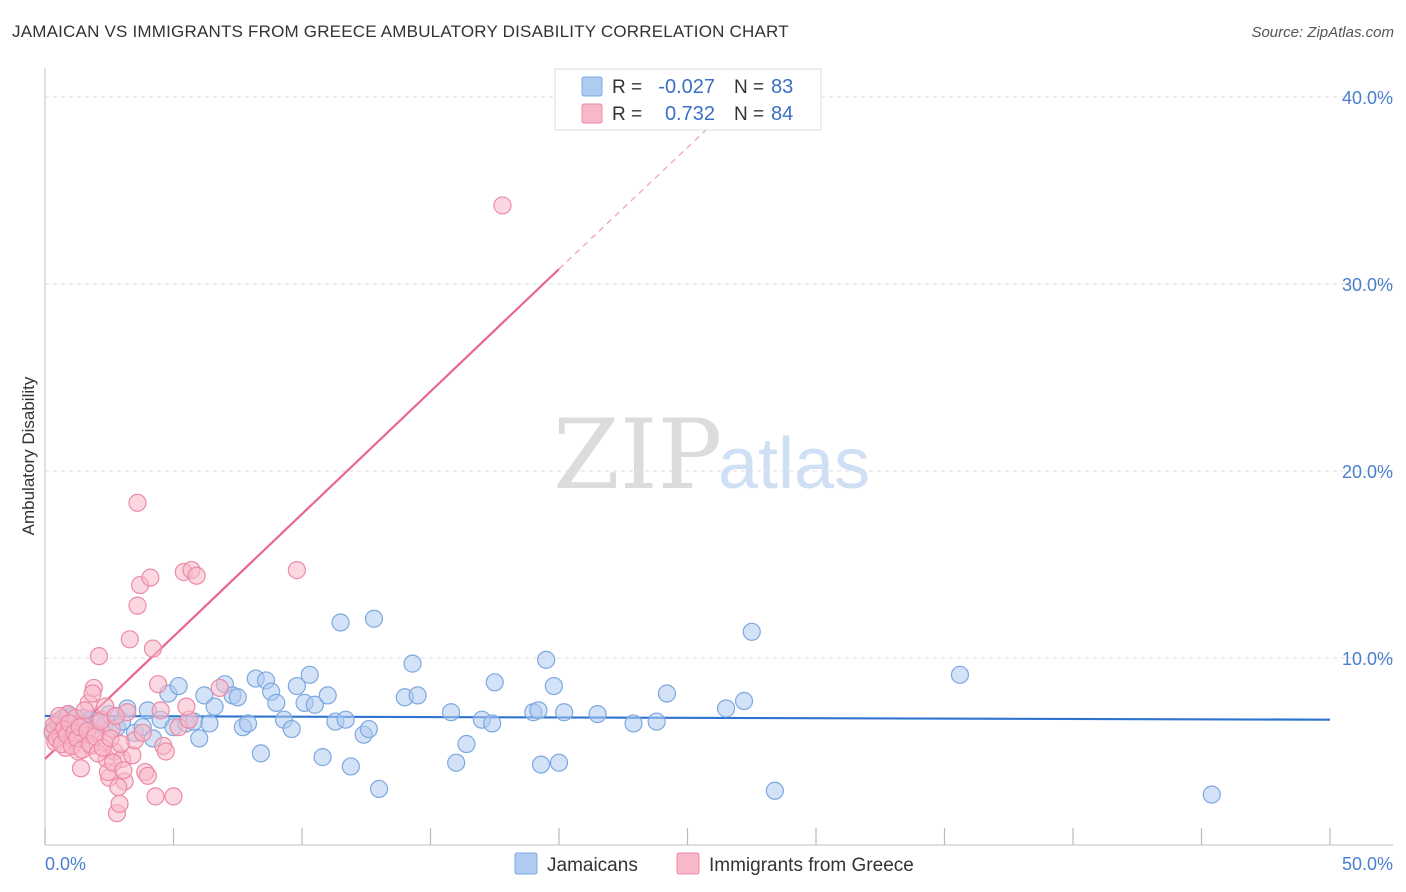  I want to click on watermark-zip: ZIP, so click(637, 455).